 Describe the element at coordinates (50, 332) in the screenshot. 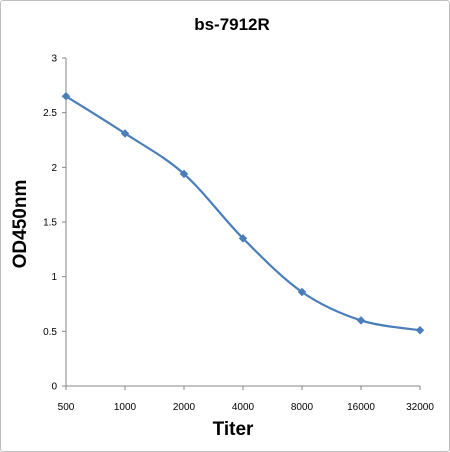

I see `y-tick-label: 0.5` at that location.